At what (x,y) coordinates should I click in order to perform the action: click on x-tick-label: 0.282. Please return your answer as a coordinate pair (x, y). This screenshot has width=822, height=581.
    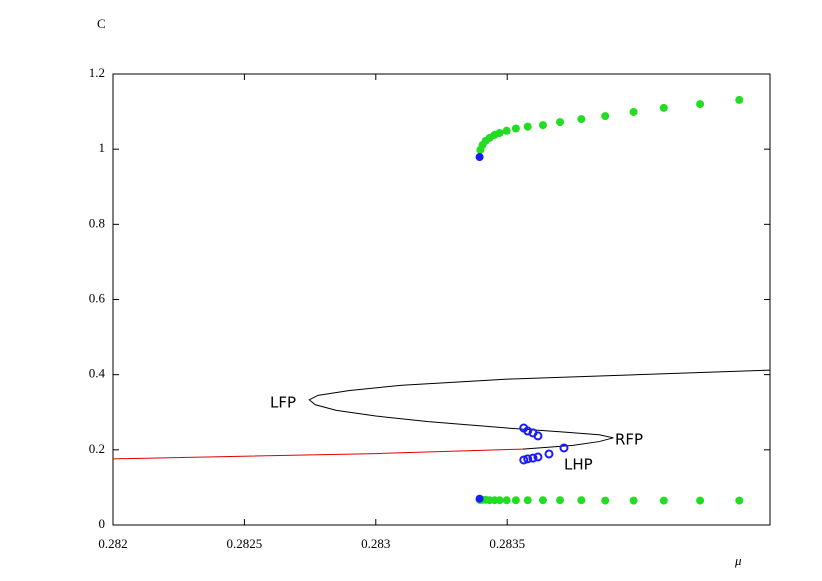
    Looking at the image, I should click on (112, 543).